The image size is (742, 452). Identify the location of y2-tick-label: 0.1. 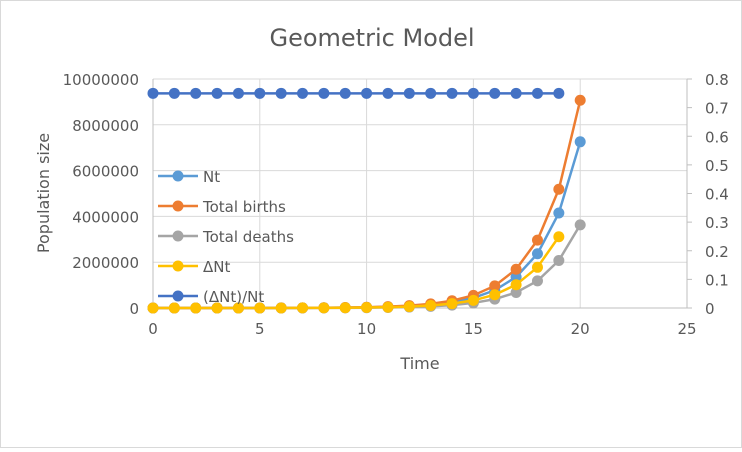
(717, 280).